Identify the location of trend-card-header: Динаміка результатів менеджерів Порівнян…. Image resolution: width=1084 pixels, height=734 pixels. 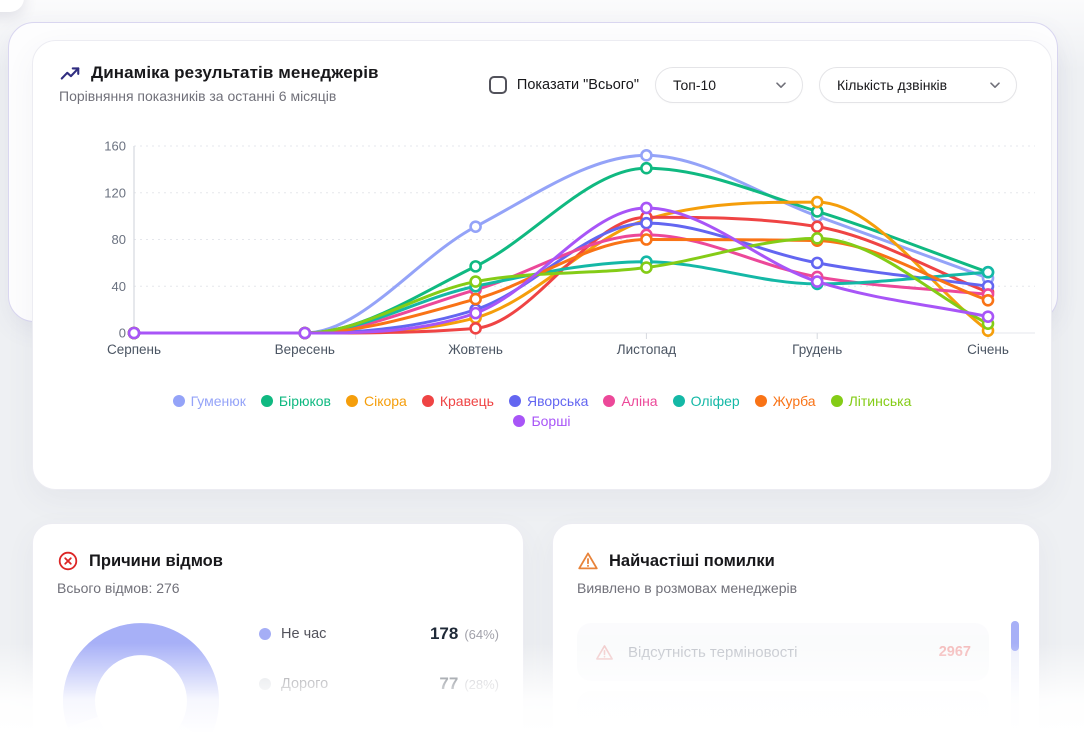
(542, 72).